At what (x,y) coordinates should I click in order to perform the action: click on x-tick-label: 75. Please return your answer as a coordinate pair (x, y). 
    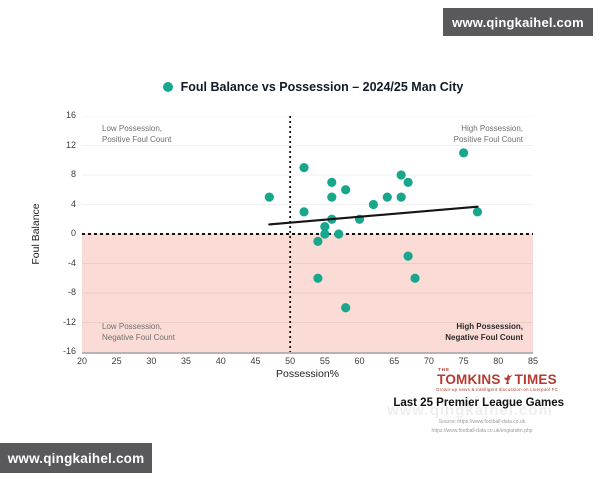
    Looking at the image, I should click on (463, 361).